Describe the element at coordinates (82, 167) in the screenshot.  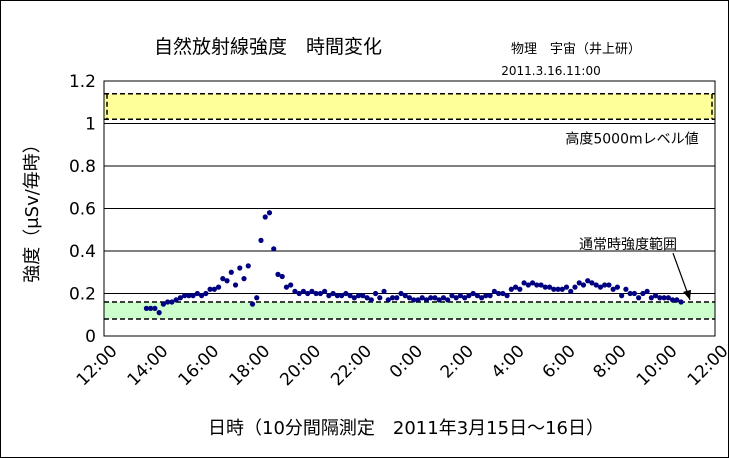
I see `y-tick-label: 0.8` at that location.